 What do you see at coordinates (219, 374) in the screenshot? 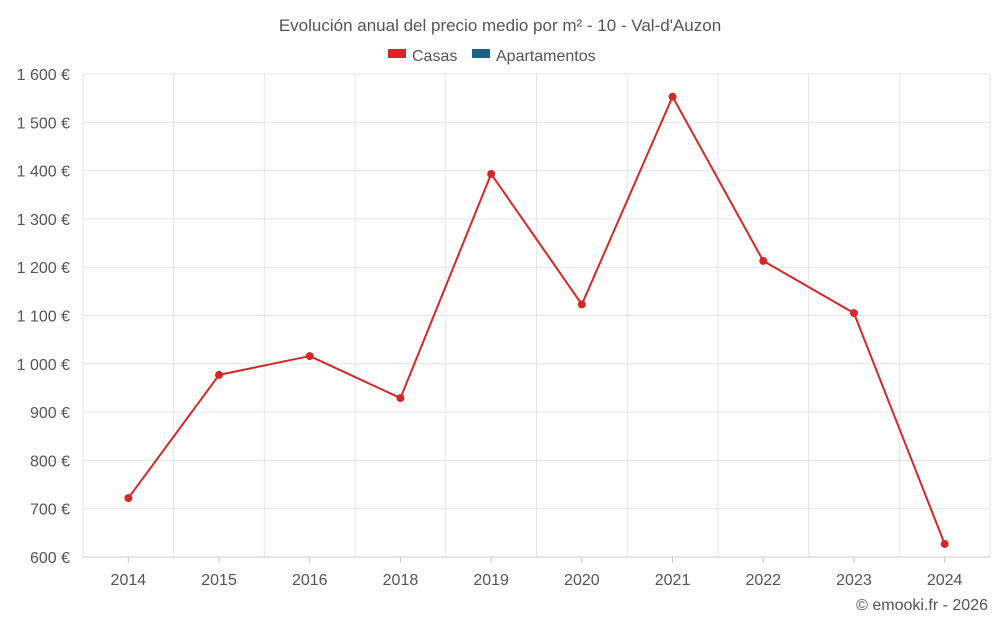
I see `data-point-casas: 2015: 977 €` at bounding box center [219, 374].